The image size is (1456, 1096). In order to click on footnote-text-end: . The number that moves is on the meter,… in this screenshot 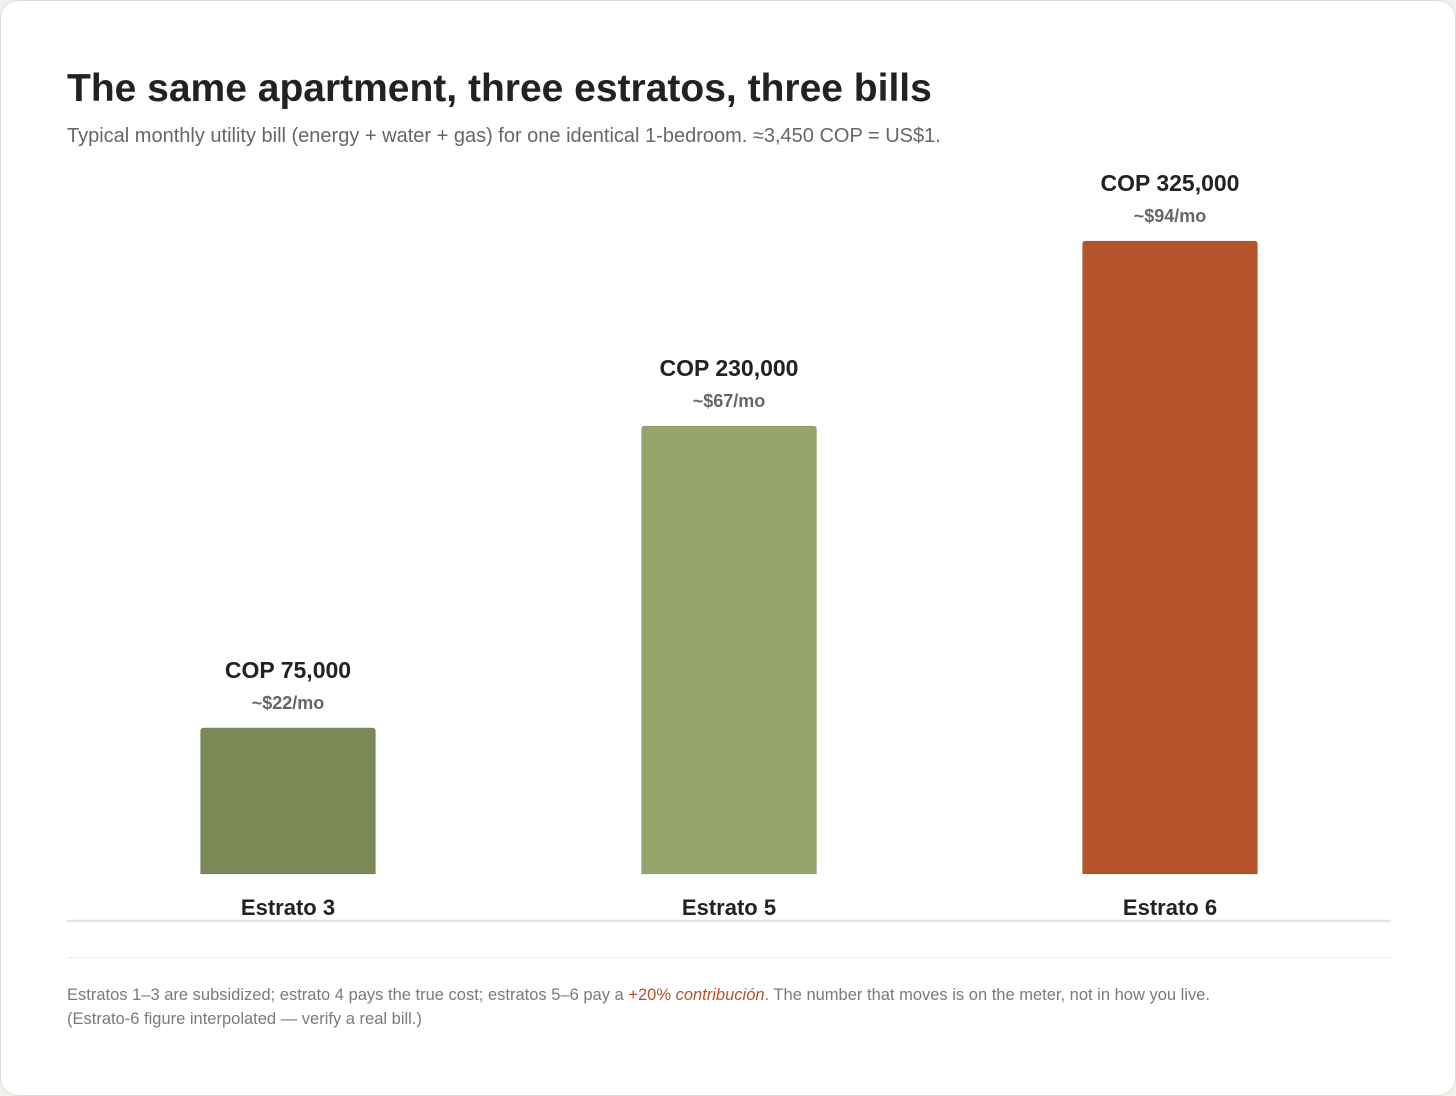, I will do `click(987, 995)`.